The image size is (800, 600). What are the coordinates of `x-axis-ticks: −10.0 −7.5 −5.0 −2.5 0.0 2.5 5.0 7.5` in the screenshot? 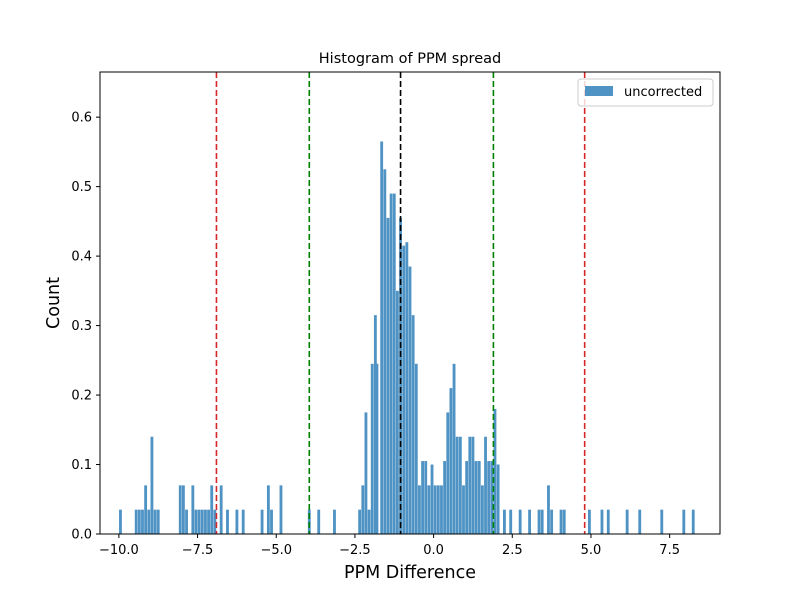 It's located at (389, 546).